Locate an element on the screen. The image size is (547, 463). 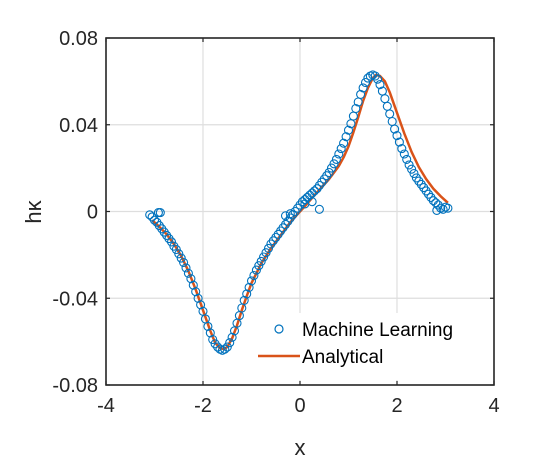
x-tick-label: -4 is located at coordinates (106, 406).